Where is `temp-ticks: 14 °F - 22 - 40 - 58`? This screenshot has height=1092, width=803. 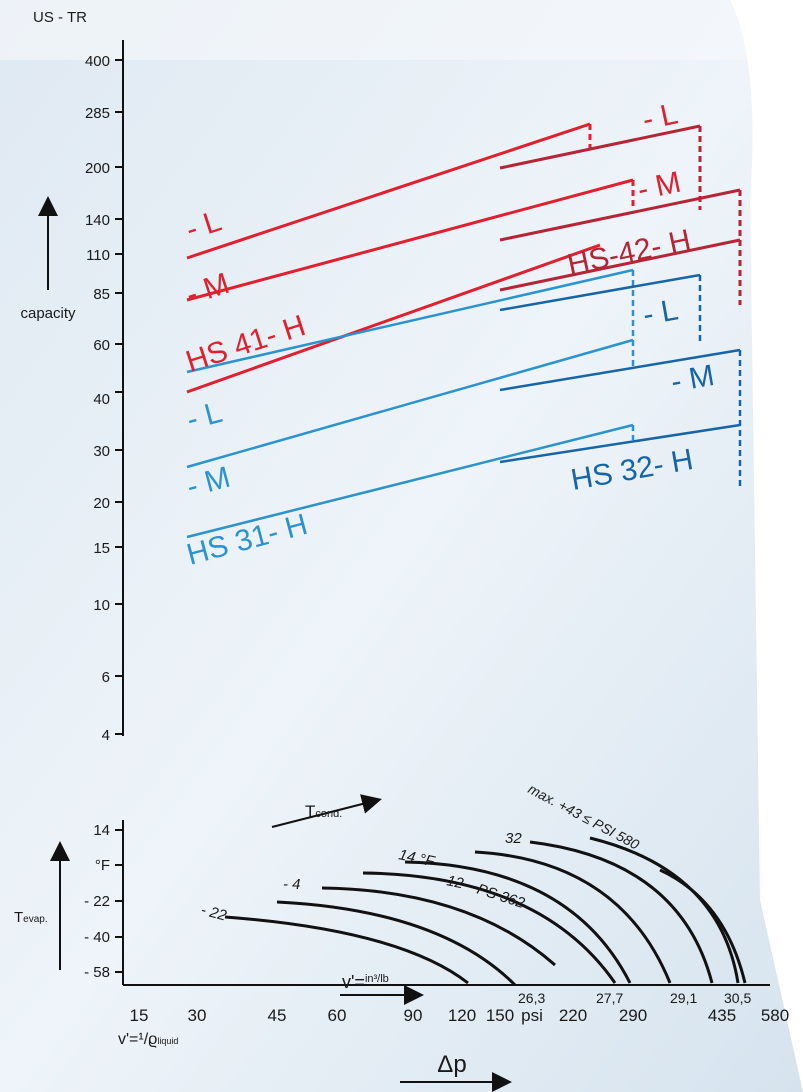
temp-ticks: 14 °F - 22 - 40 - 58 is located at coordinates (103, 901).